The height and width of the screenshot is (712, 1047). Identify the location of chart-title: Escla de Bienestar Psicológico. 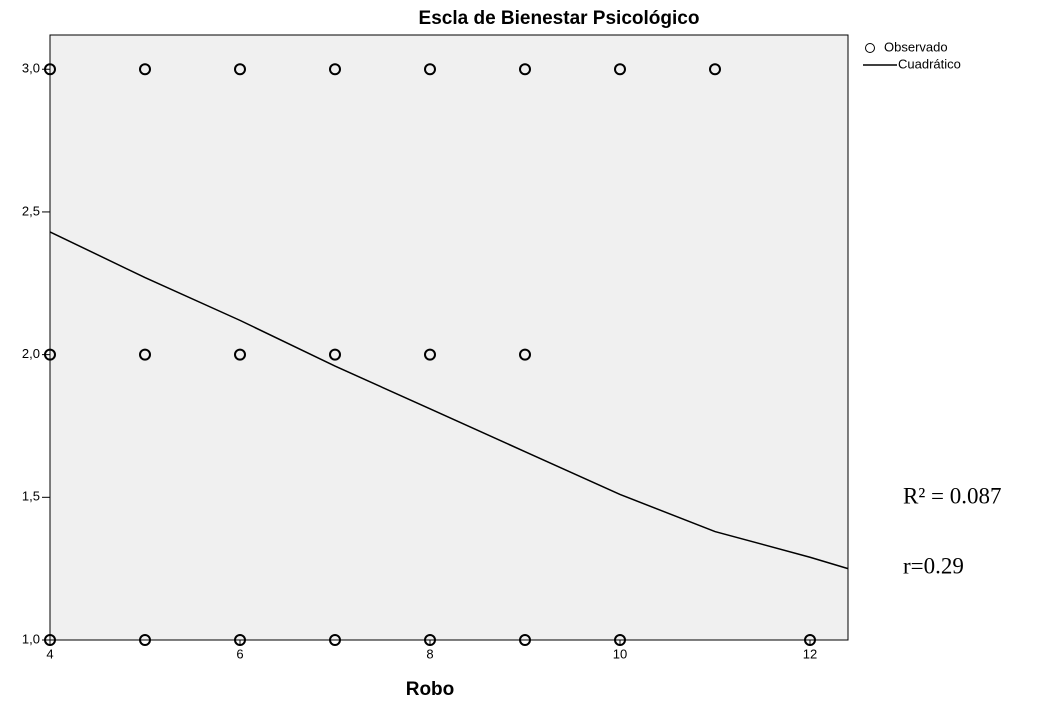
(559, 18).